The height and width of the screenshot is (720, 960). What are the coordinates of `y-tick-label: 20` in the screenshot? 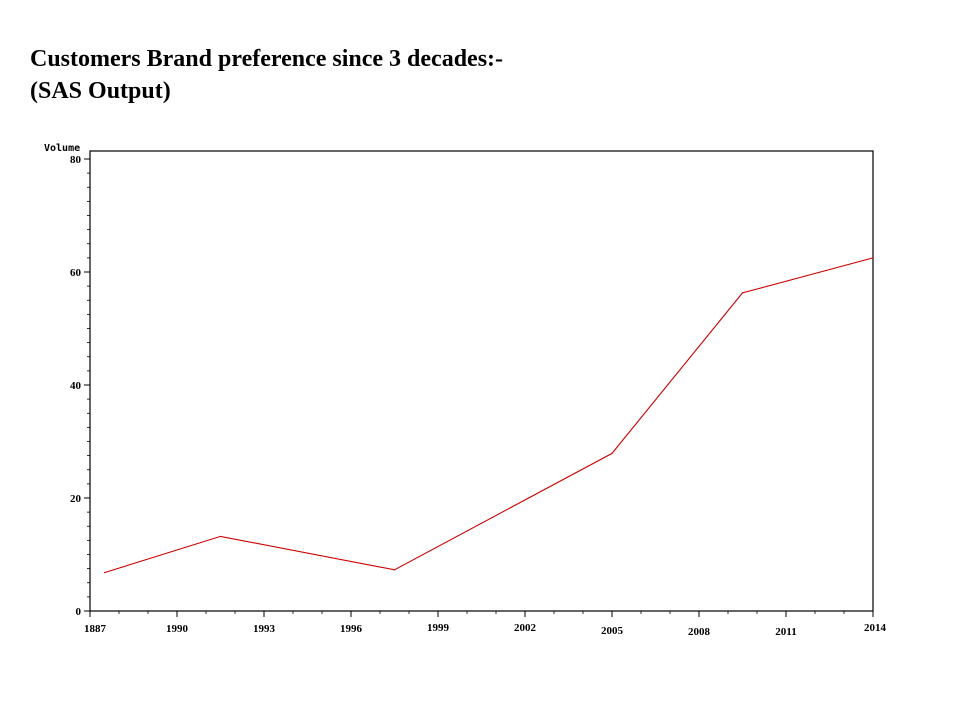 It's located at (76, 499).